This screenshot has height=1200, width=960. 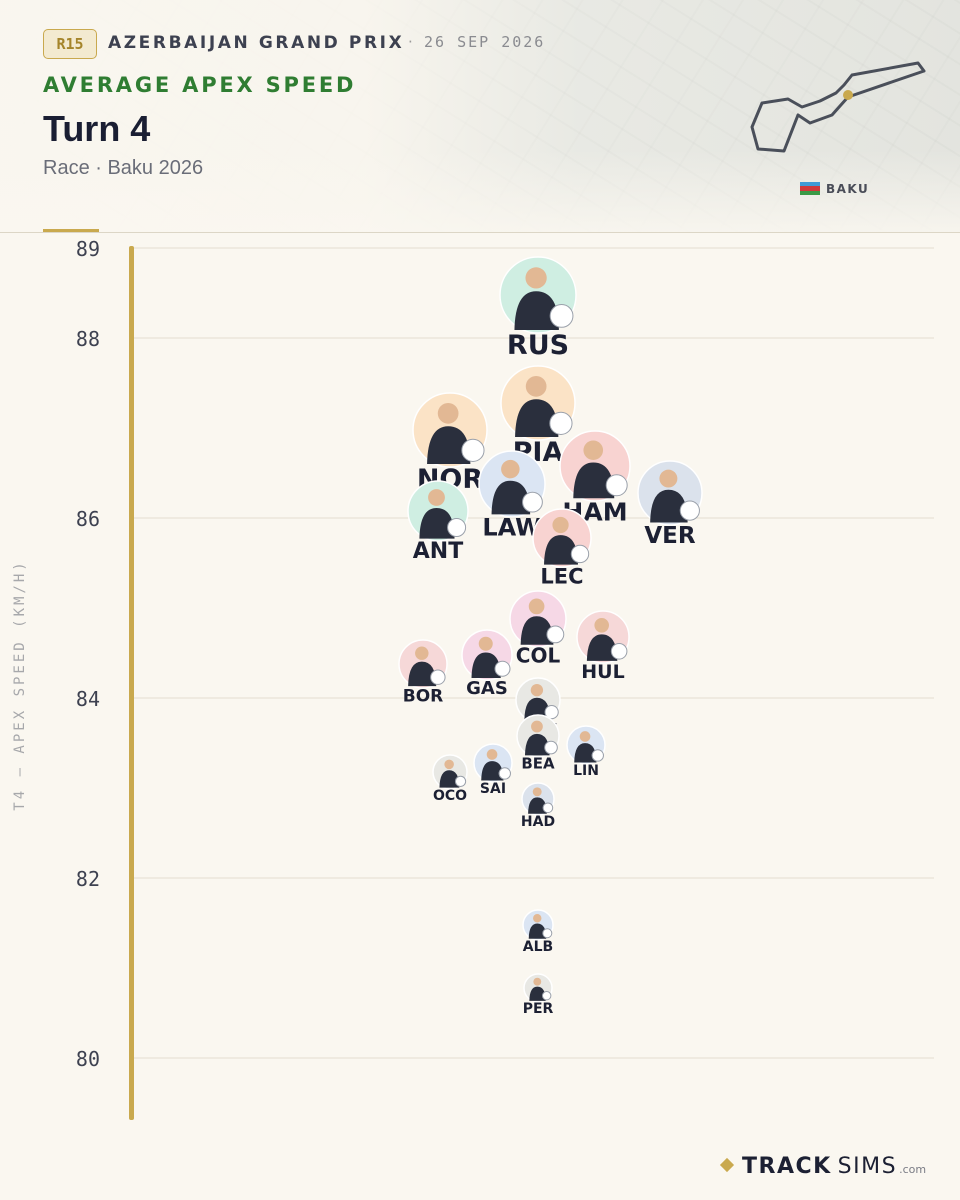 I want to click on page-subtitle: Race · Baku 2026, so click(x=123, y=168).